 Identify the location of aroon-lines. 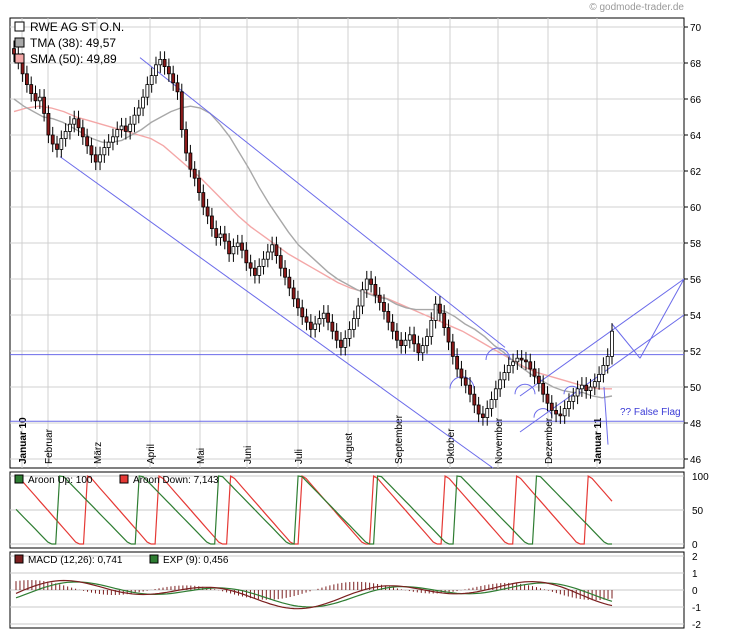
(314, 509).